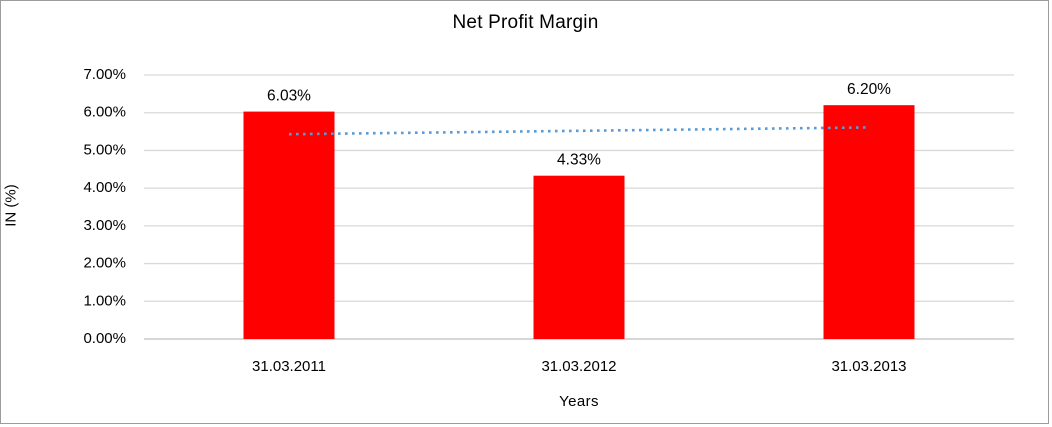 Image resolution: width=1052 pixels, height=427 pixels. Describe the element at coordinates (868, 366) in the screenshot. I see `xtick-label: 31.03.2013` at that location.